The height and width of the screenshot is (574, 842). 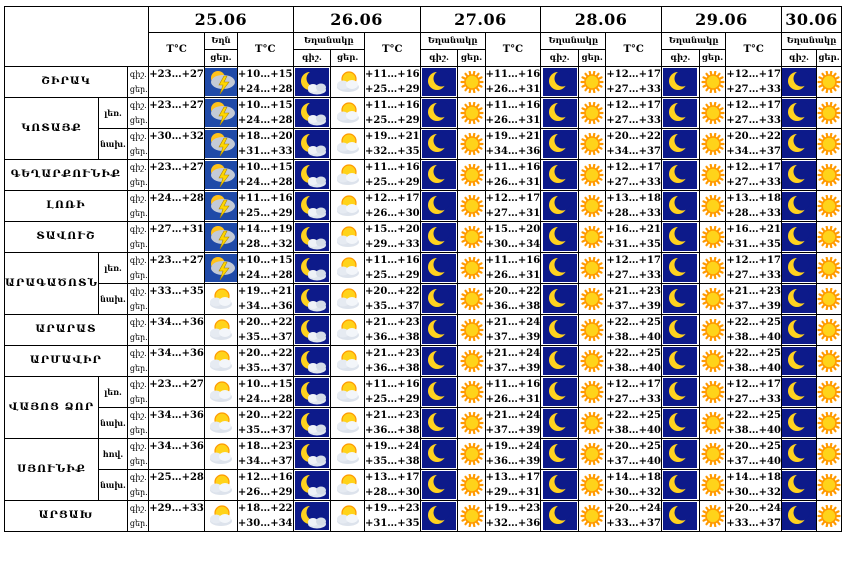 What do you see at coordinates (265, 49) in the screenshot?
I see `temp-header: T°C` at bounding box center [265, 49].